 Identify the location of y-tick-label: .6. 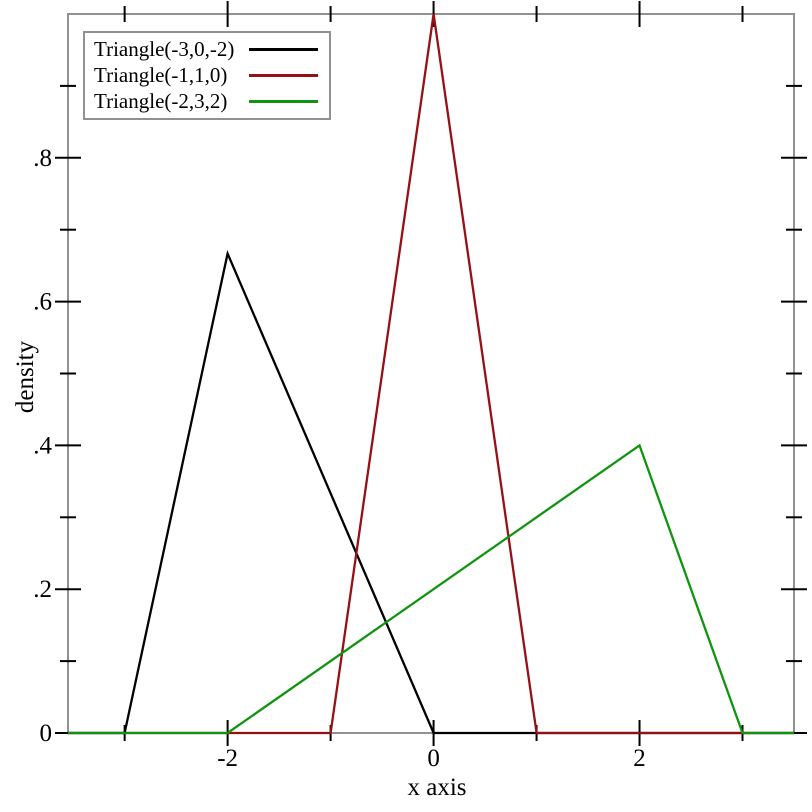
(42, 302).